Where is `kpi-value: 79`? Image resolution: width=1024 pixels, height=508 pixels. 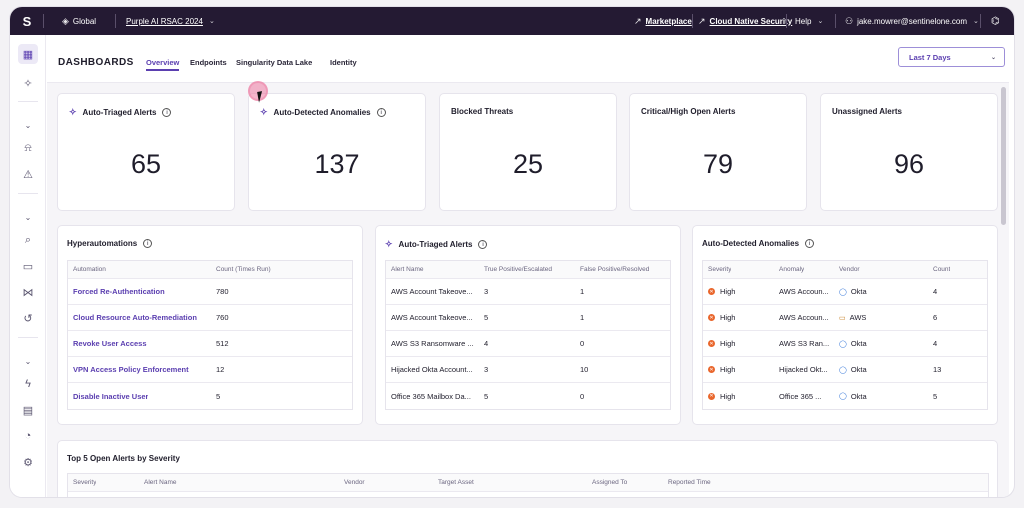
kpi-value: 79 is located at coordinates (718, 164).